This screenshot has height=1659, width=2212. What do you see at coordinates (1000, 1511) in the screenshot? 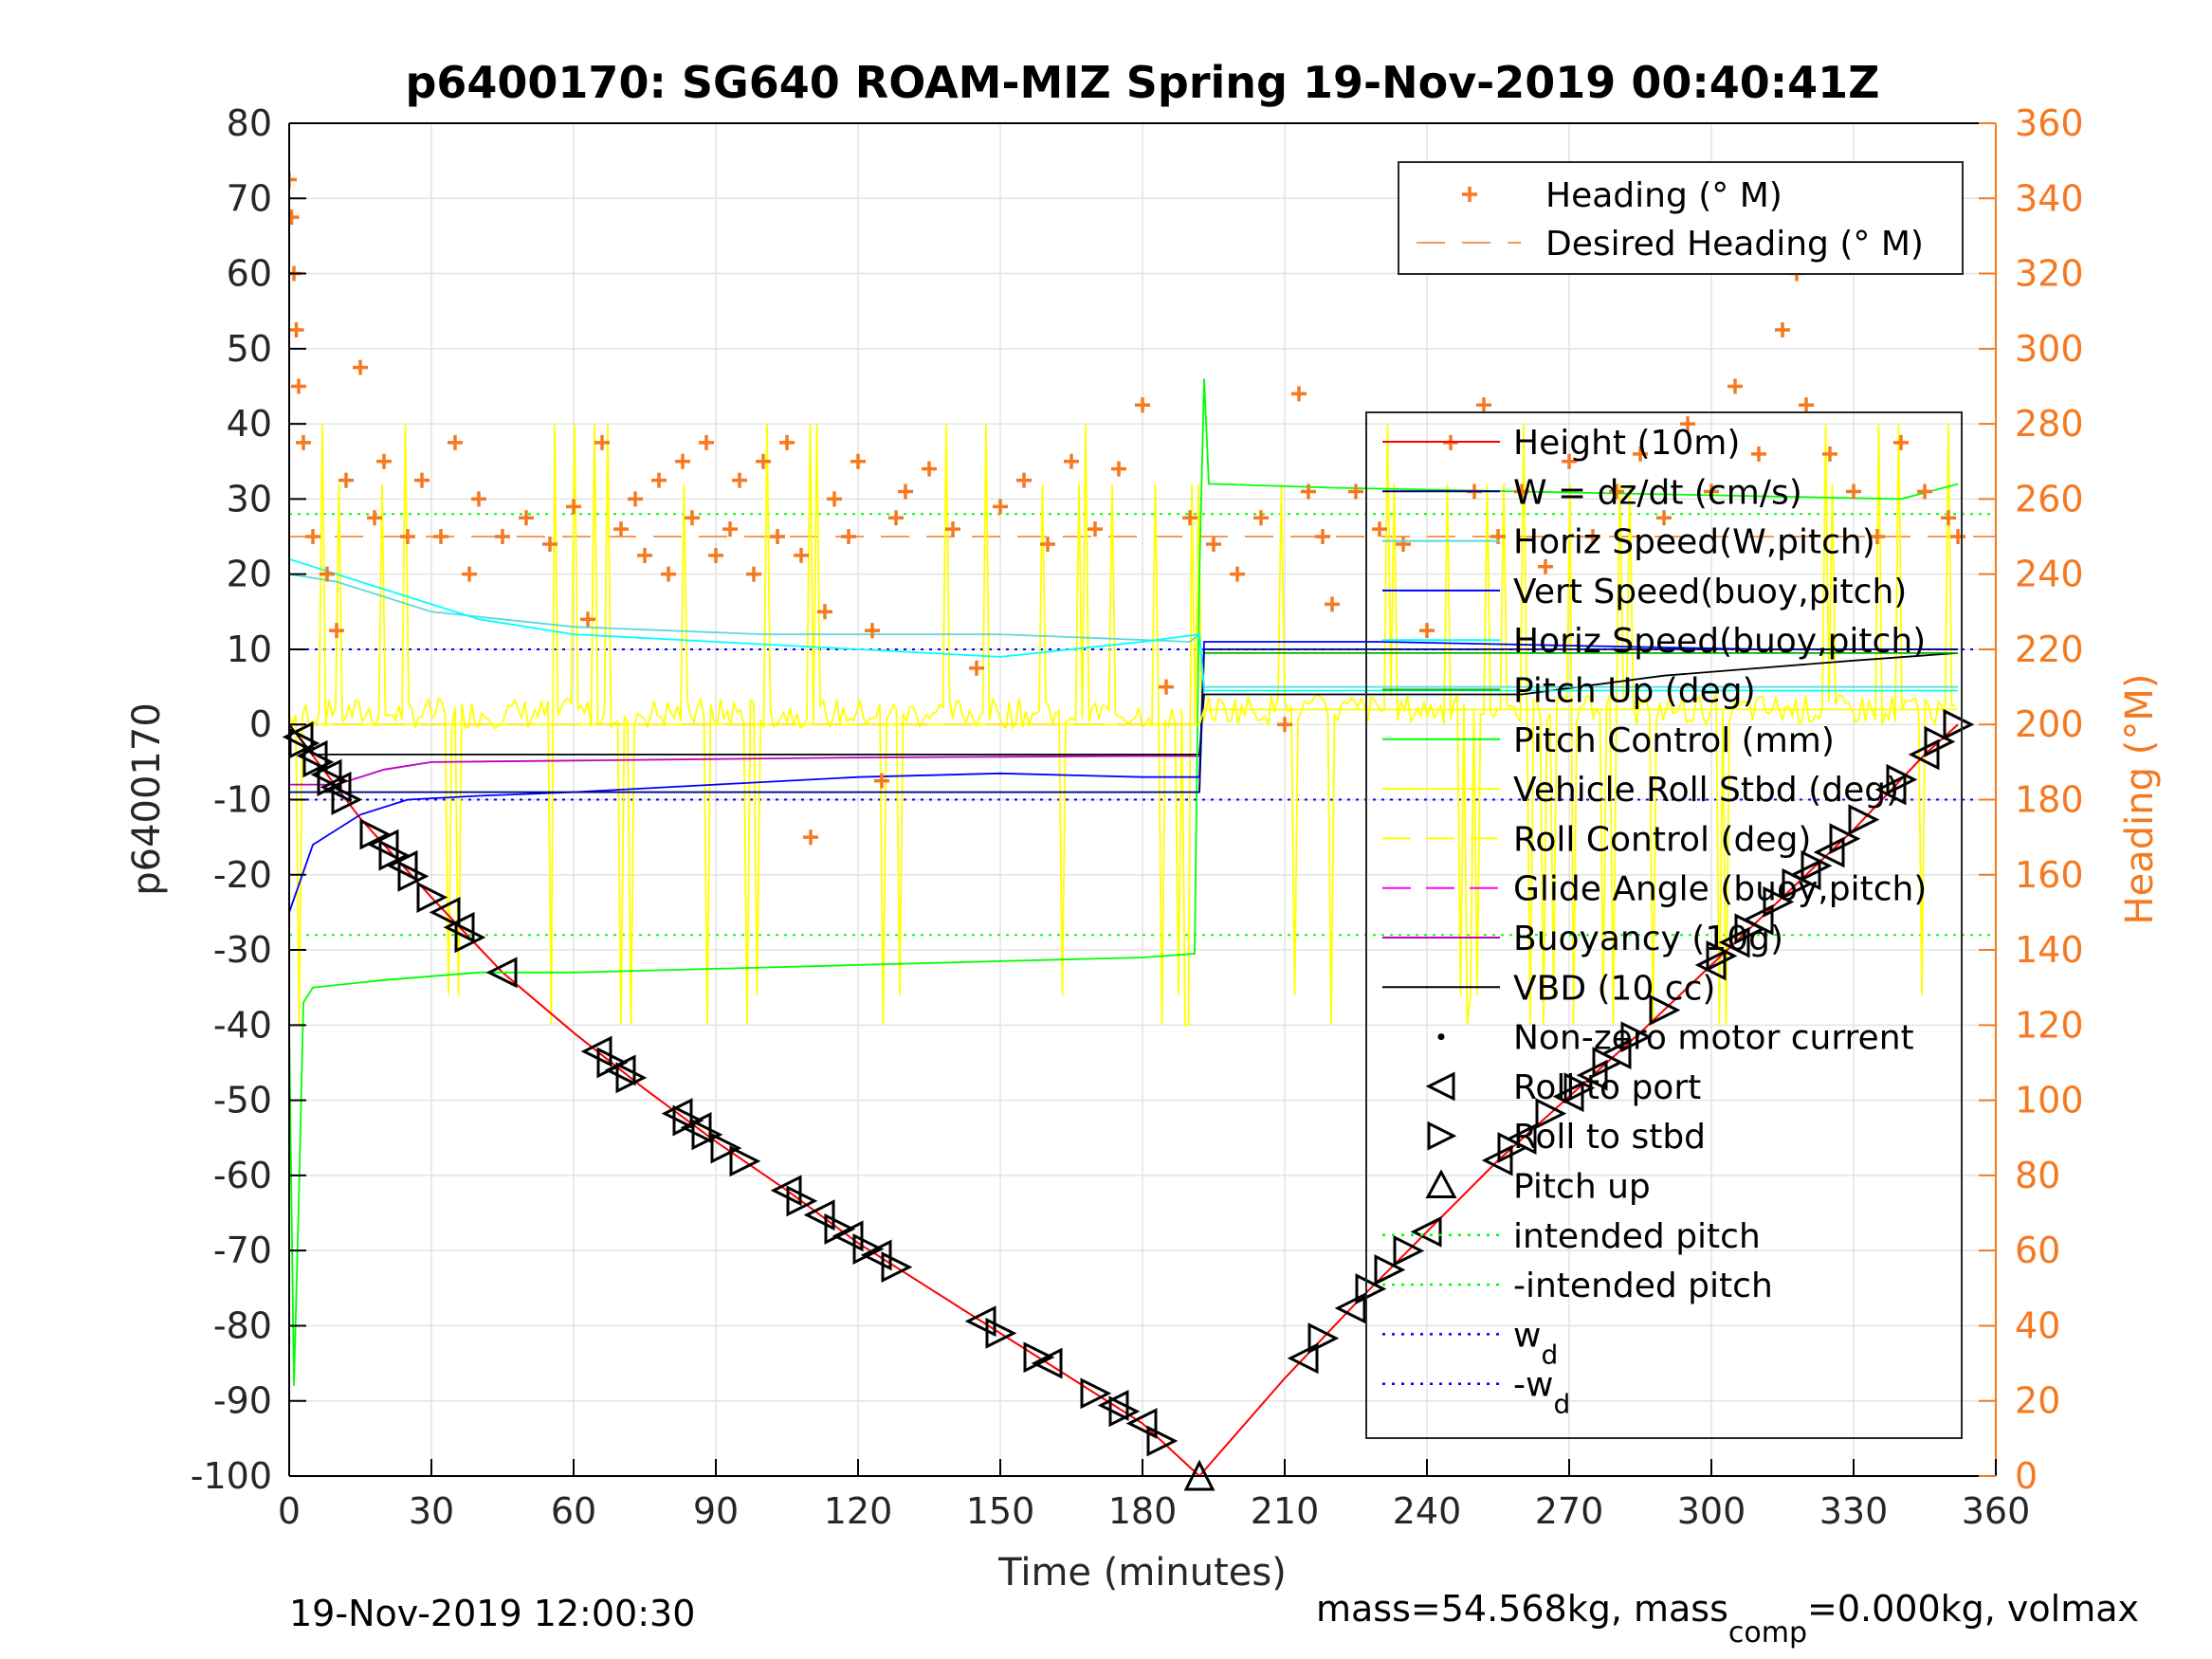
I see `x-tick-label: 150` at bounding box center [1000, 1511].